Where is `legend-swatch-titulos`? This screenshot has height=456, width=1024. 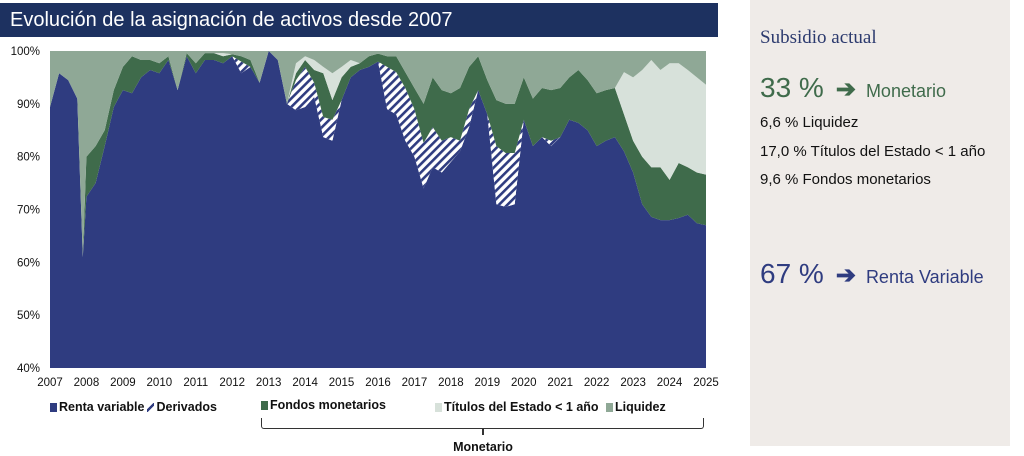 legend-swatch-titulos is located at coordinates (438, 407).